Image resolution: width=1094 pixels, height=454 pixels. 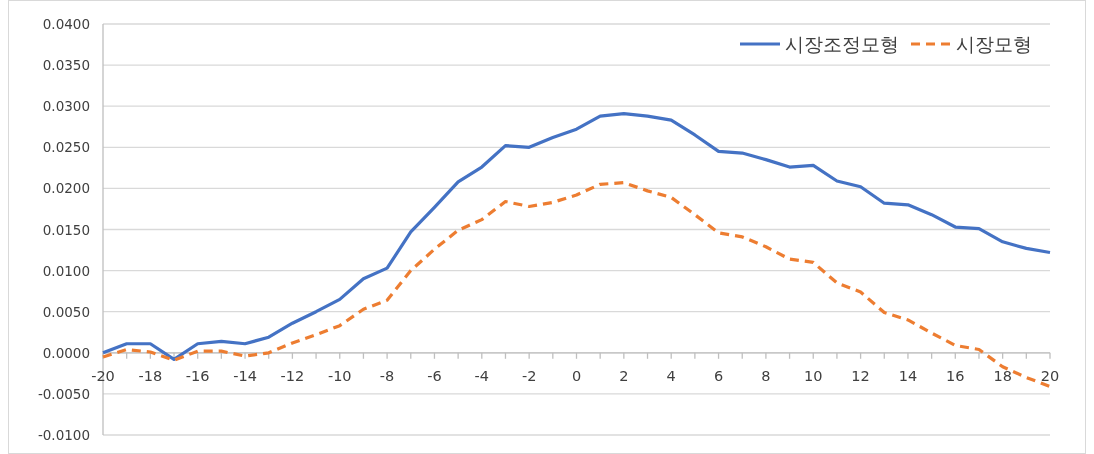 I want to click on y-tick-label: -0.0050, so click(x=63, y=393).